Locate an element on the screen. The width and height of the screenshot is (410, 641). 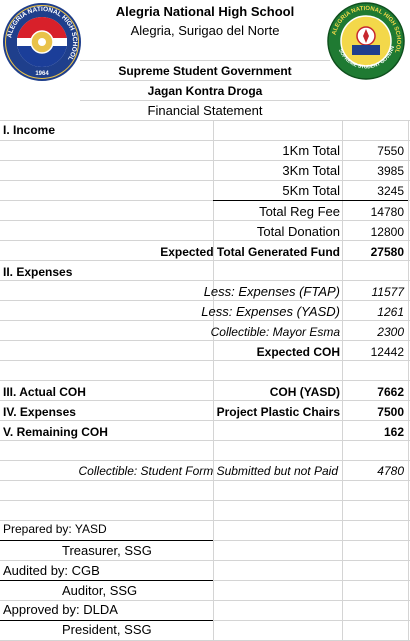
expected-total-label: Expected Total Generated Fund is located at coordinates (250, 252).